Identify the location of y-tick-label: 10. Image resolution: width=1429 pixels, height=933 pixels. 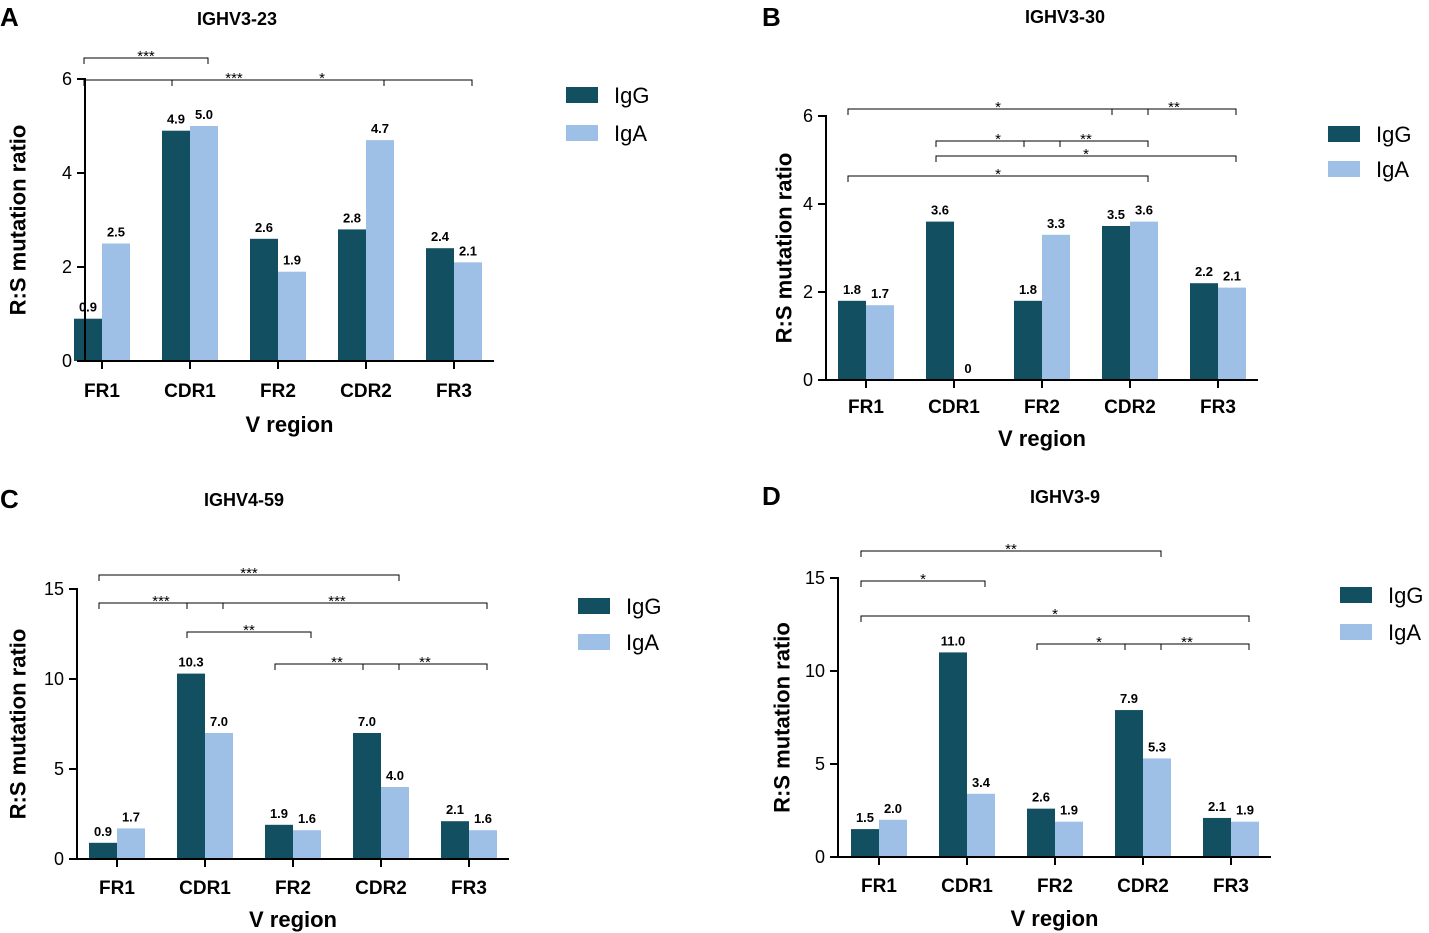
(54, 679).